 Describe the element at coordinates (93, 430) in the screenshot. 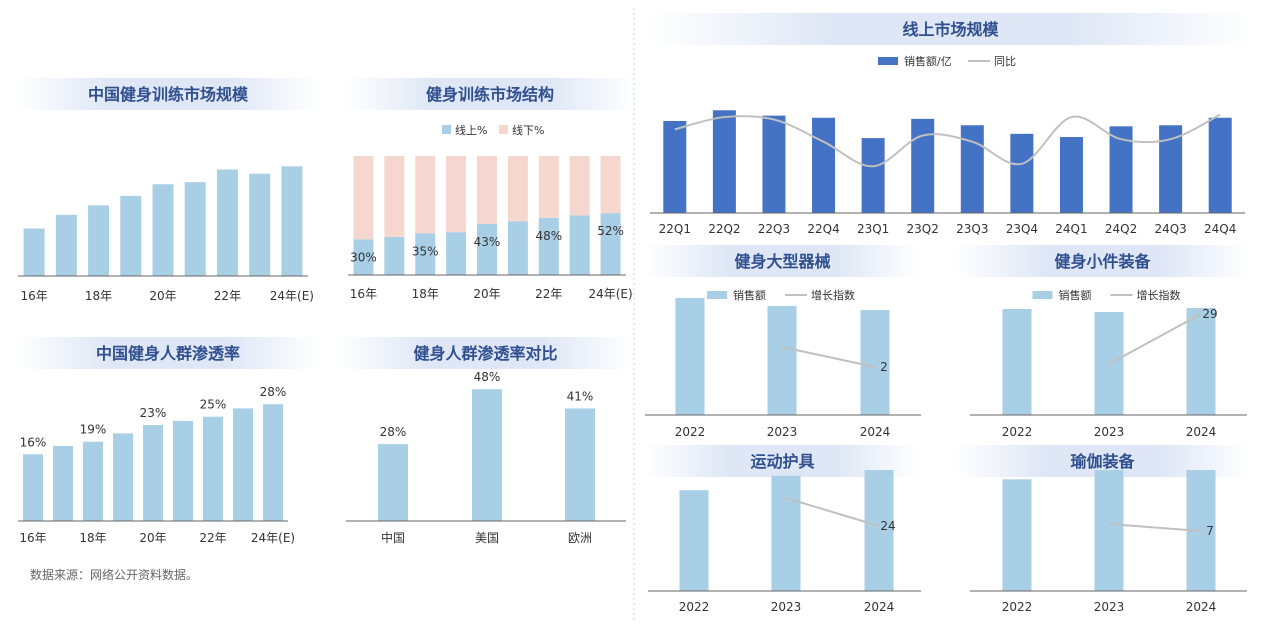

I see `penetration-data-label: 19%` at that location.